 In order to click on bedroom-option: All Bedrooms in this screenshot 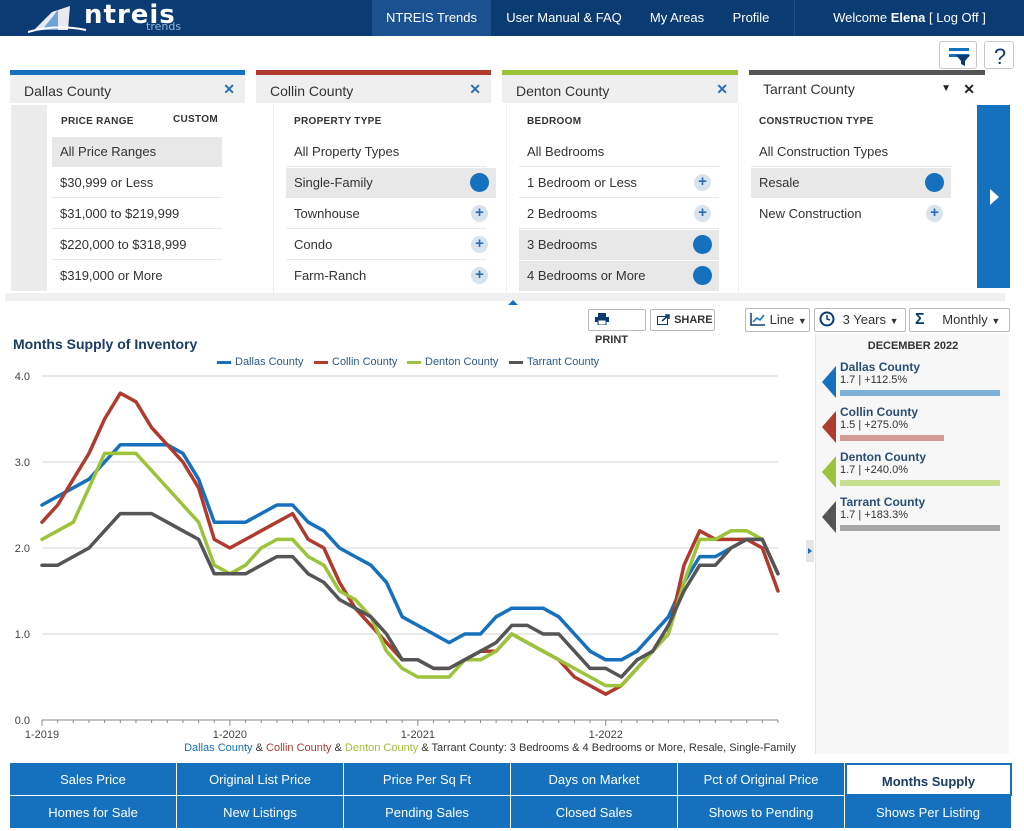, I will do `click(619, 152)`.